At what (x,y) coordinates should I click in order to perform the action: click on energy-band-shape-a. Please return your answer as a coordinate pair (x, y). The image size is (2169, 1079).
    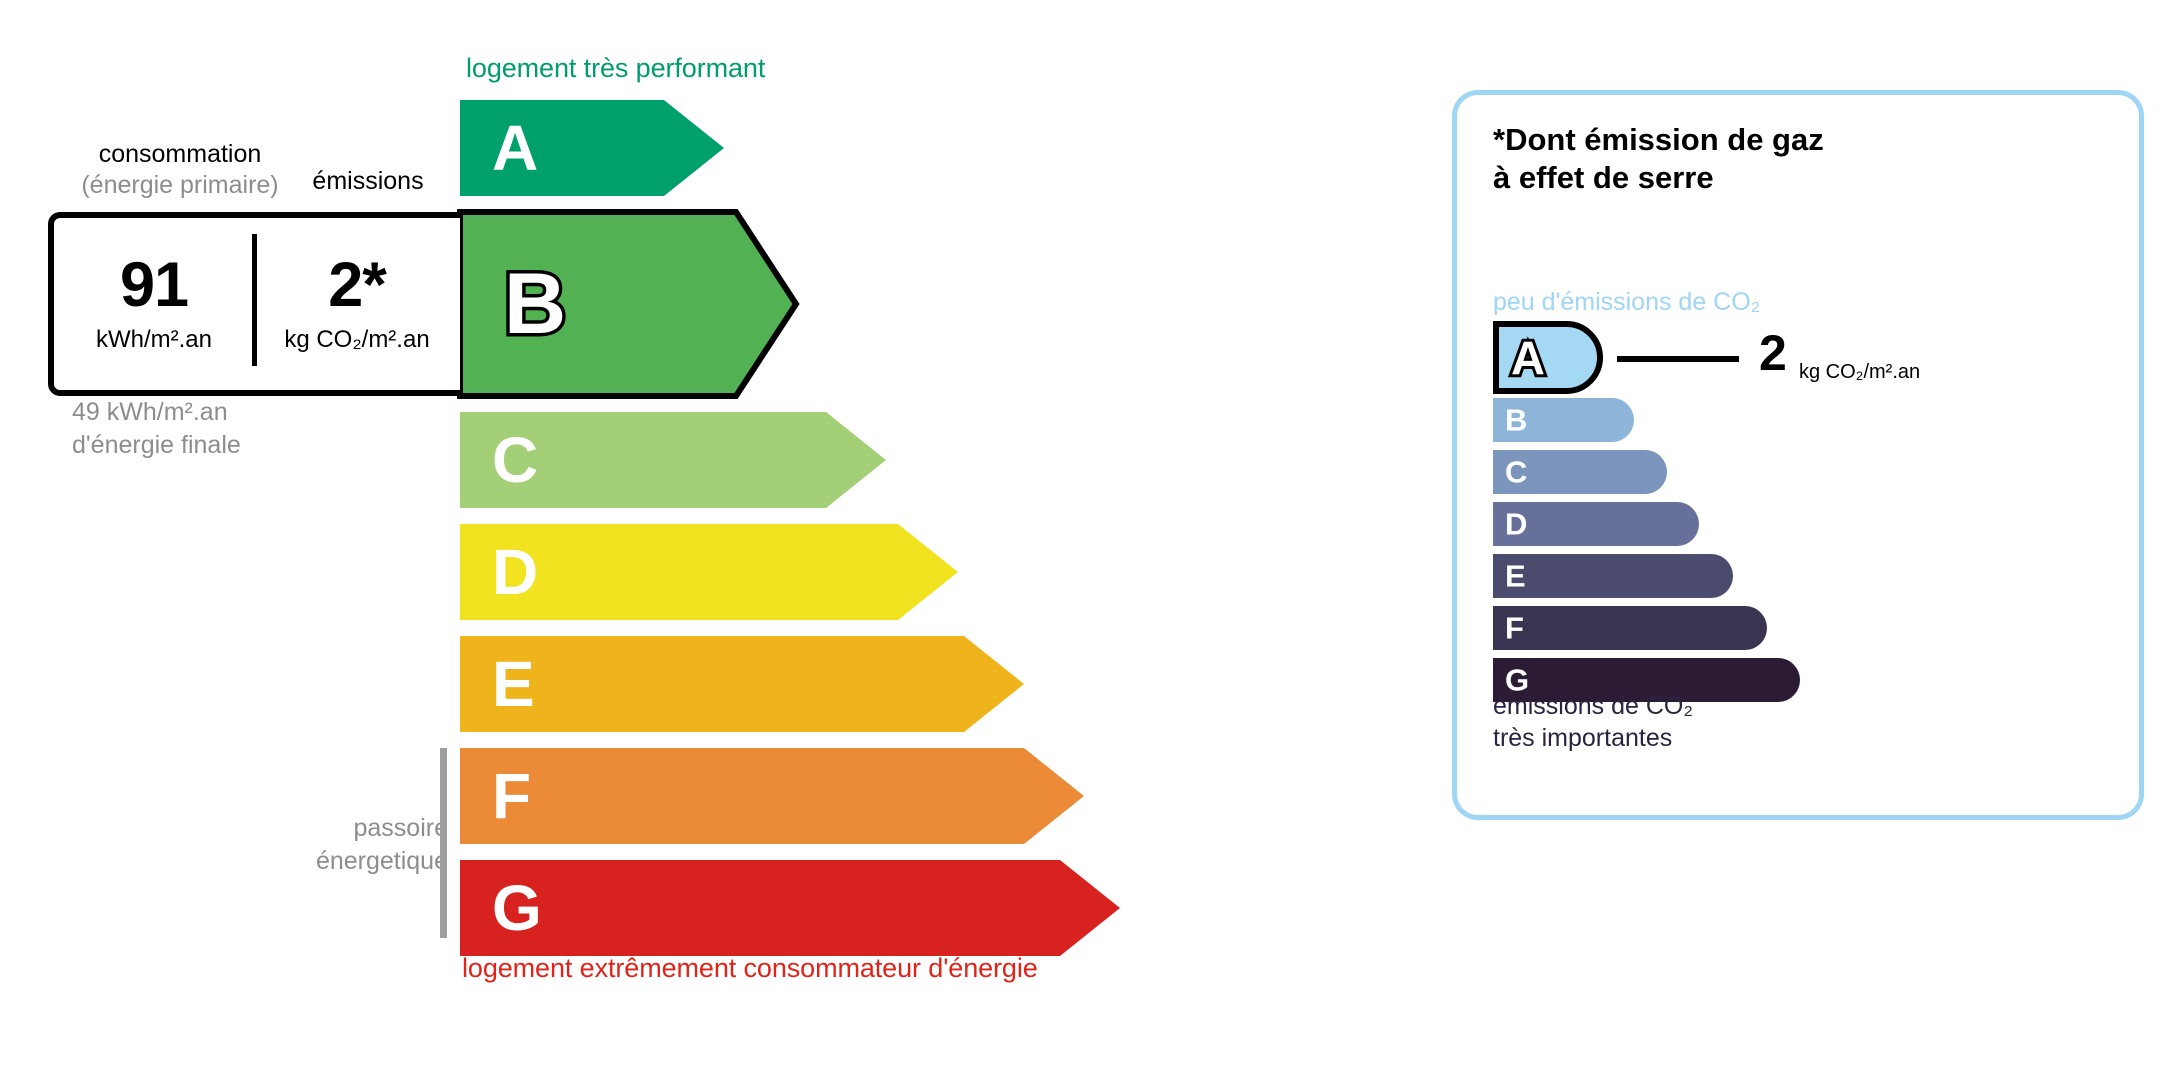
    Looking at the image, I should click on (592, 148).